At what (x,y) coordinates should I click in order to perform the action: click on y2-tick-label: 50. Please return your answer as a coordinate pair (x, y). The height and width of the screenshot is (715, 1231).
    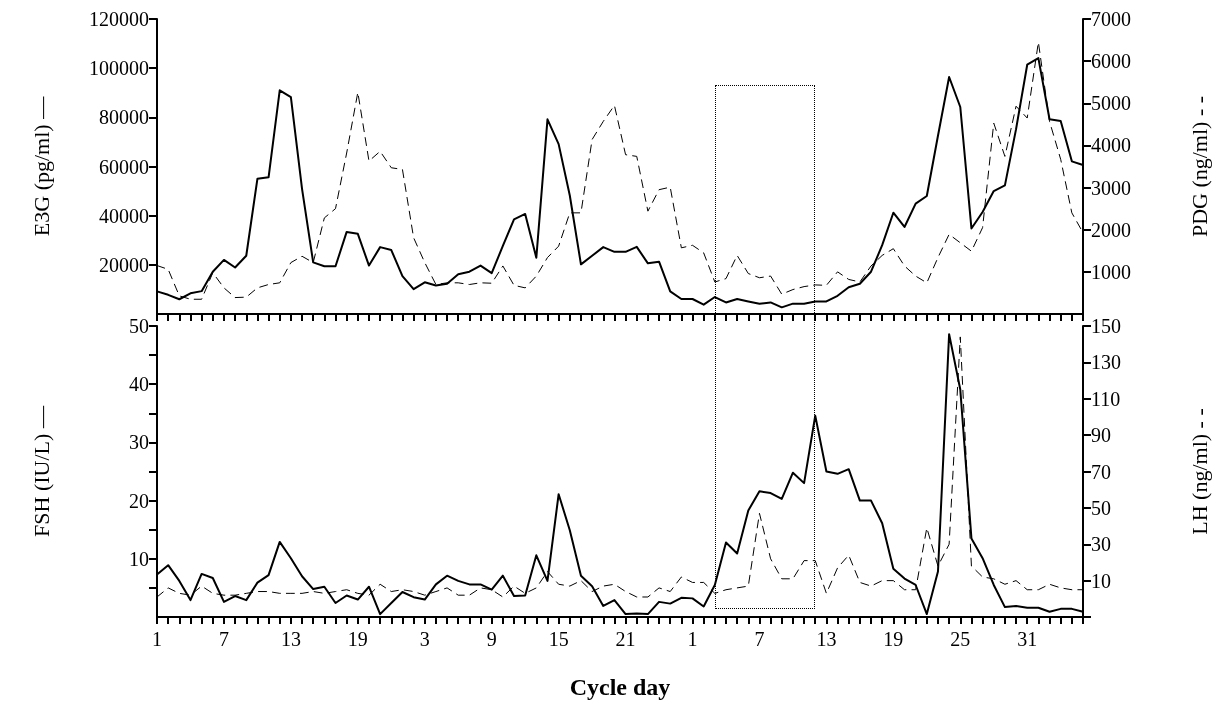
    Looking at the image, I should click on (1101, 507).